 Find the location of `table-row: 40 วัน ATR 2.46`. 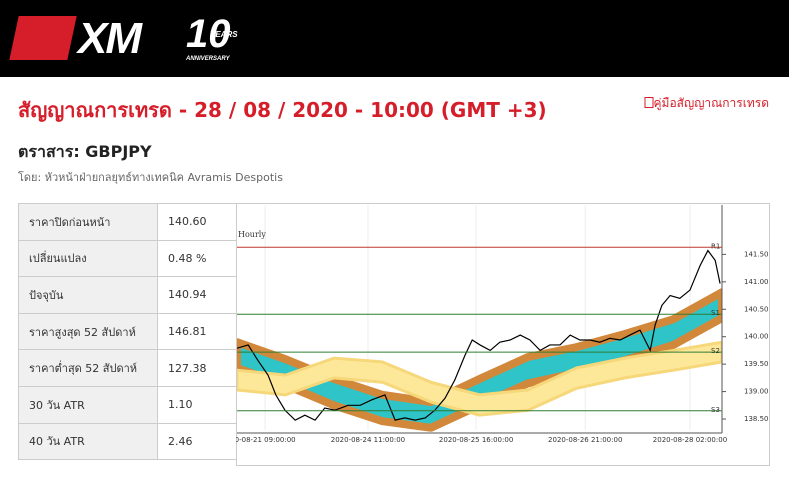

table-row: 40 วัน ATR 2.46 is located at coordinates (127, 441).